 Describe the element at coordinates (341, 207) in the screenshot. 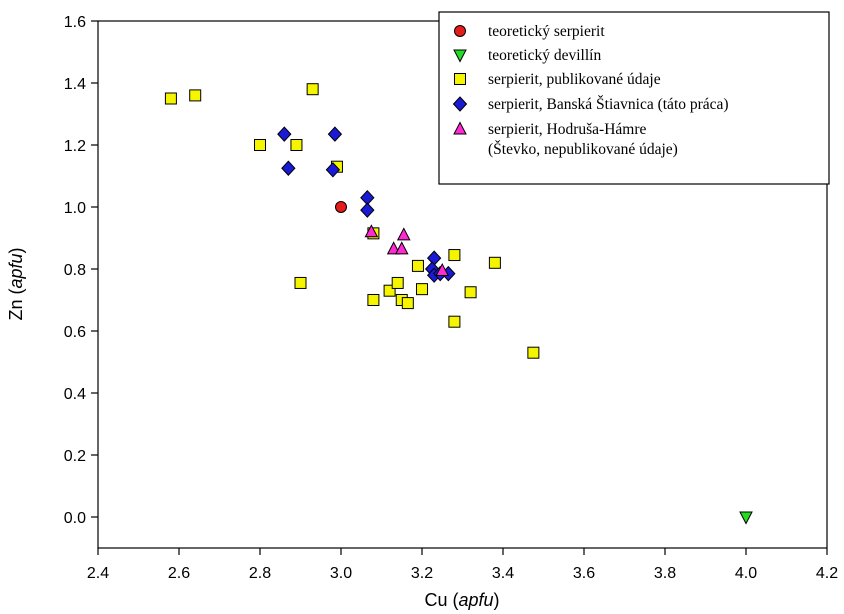

I see `data-point-circle` at that location.